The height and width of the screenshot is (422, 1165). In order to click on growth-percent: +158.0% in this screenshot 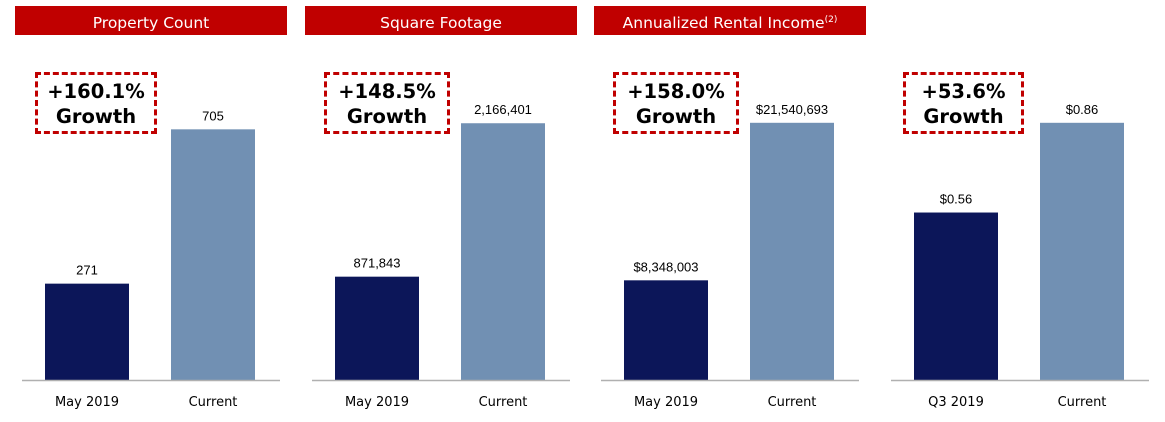, I will do `click(676, 91)`.